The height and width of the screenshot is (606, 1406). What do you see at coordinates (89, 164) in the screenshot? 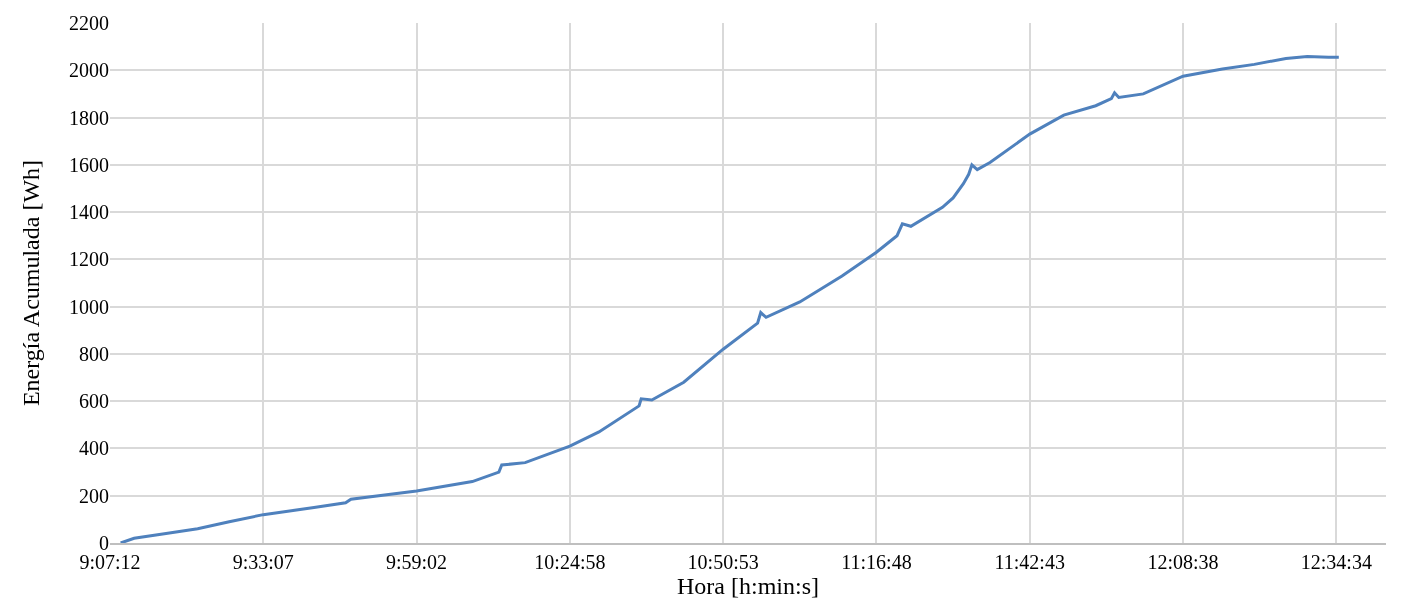
I see `y-tick-label: 1600` at bounding box center [89, 164].